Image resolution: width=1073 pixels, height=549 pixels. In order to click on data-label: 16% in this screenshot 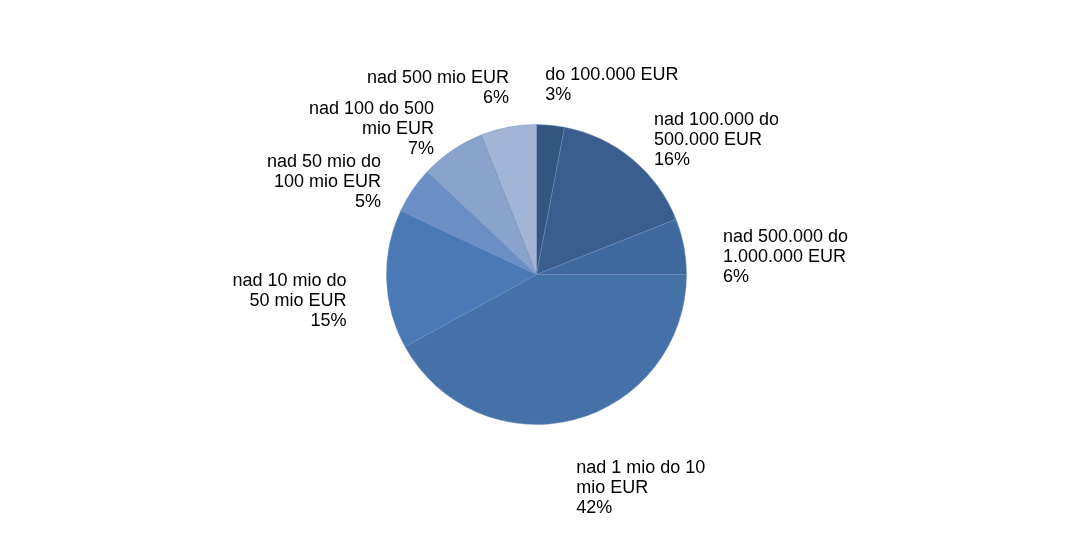, I will do `click(672, 159)`.